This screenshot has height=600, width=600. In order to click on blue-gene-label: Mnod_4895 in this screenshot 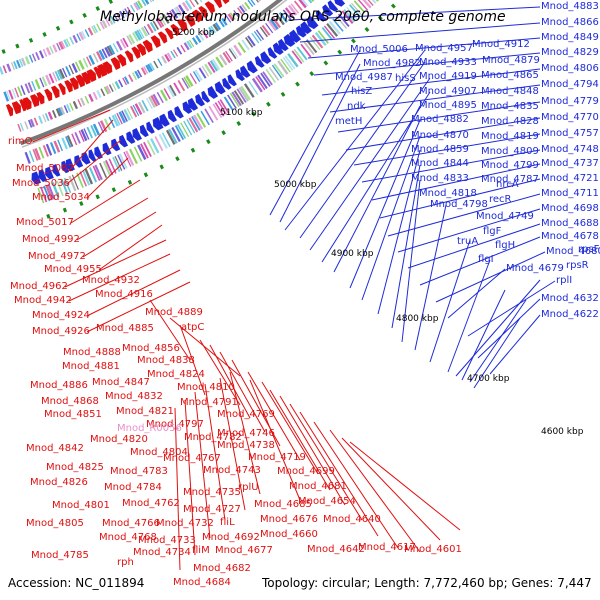, I will do `click(448, 105)`.